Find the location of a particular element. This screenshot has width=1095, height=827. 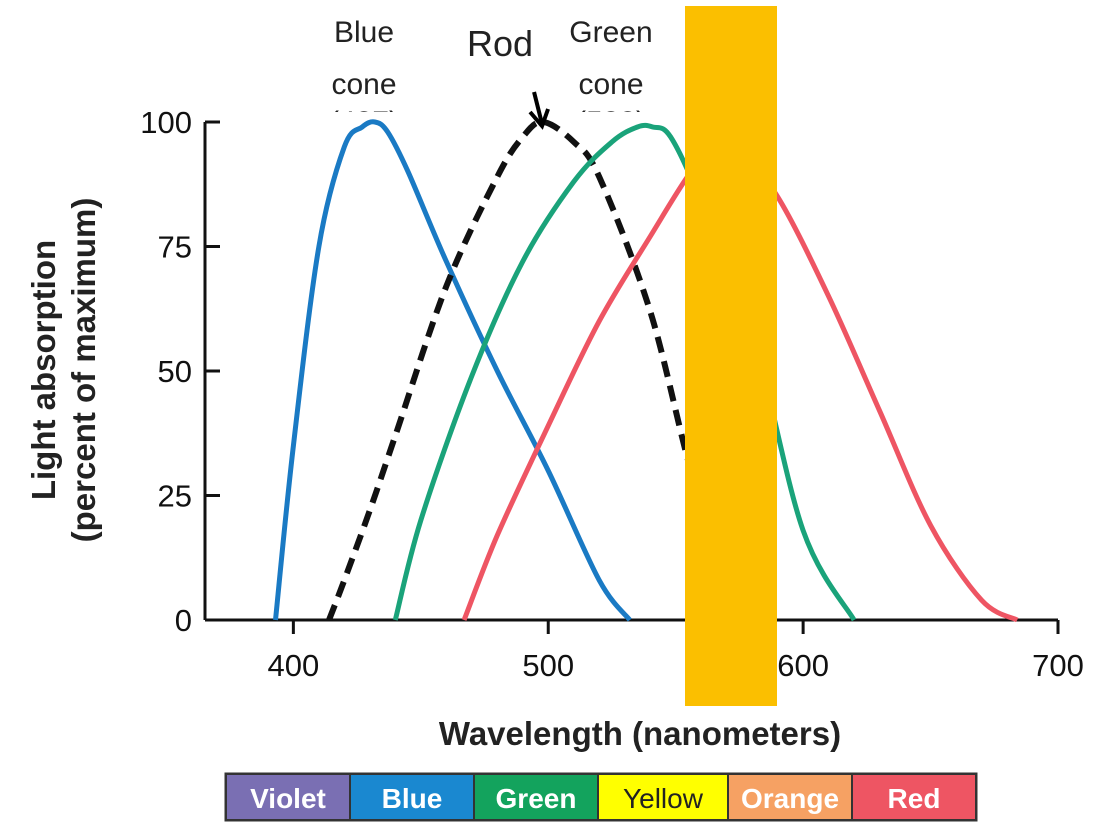

y-tick-label: 25 is located at coordinates (175, 496).